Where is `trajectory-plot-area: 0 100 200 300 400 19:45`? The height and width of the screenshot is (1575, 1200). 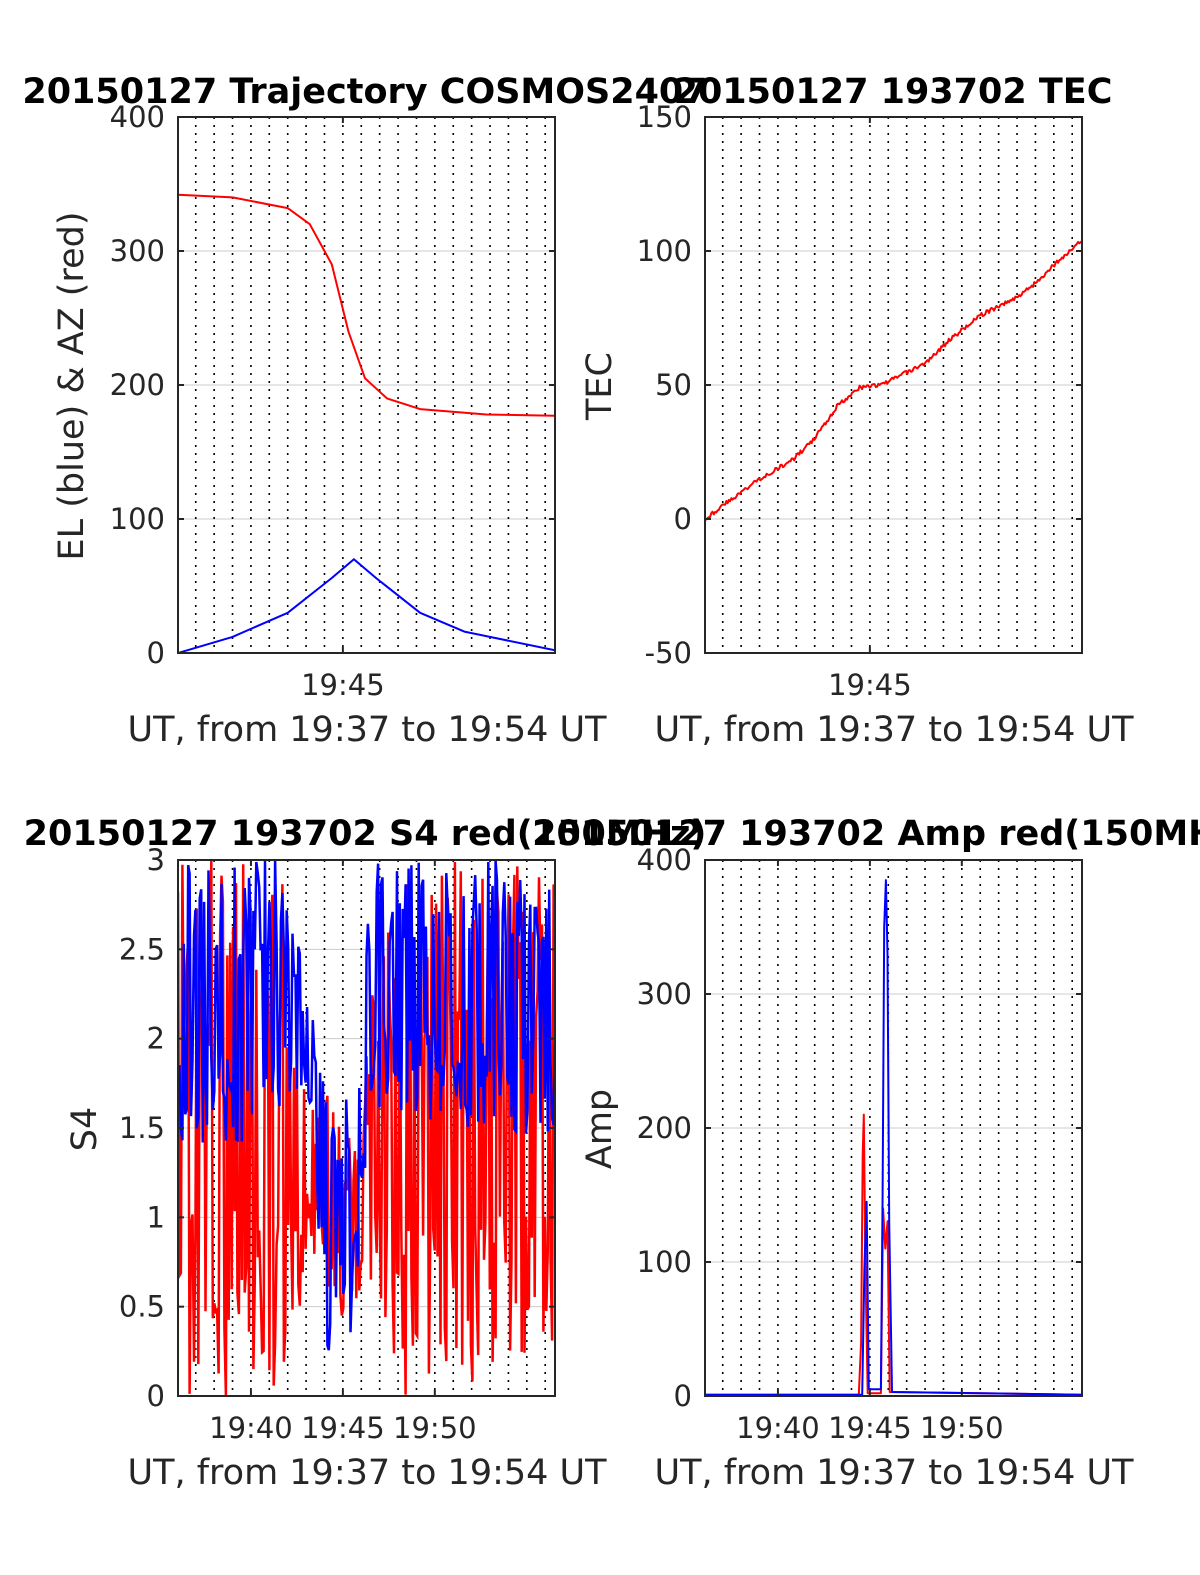 trajectory-plot-area: 0 100 200 300 400 19:45 is located at coordinates (333, 401).